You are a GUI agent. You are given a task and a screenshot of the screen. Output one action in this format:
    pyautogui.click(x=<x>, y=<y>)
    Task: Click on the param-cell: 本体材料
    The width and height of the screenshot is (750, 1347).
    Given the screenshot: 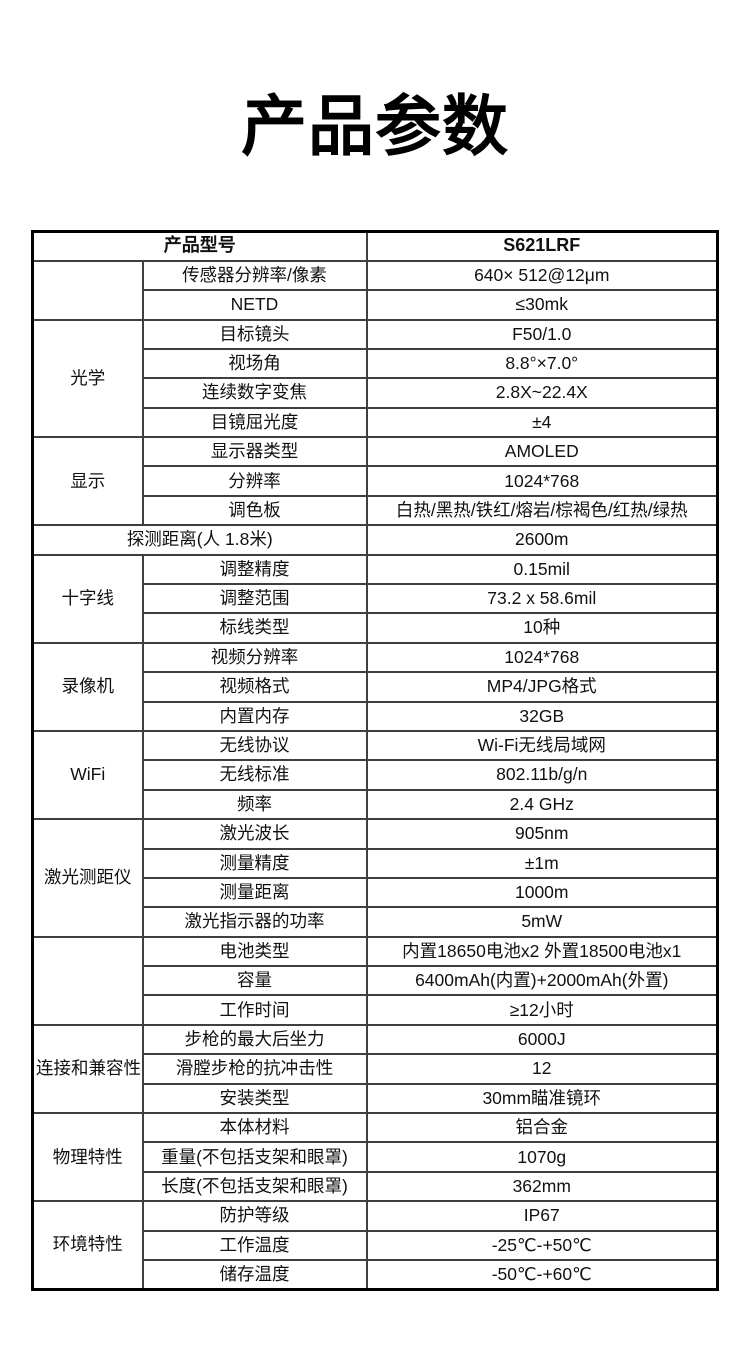 What is the action you would take?
    pyautogui.click(x=254, y=1128)
    